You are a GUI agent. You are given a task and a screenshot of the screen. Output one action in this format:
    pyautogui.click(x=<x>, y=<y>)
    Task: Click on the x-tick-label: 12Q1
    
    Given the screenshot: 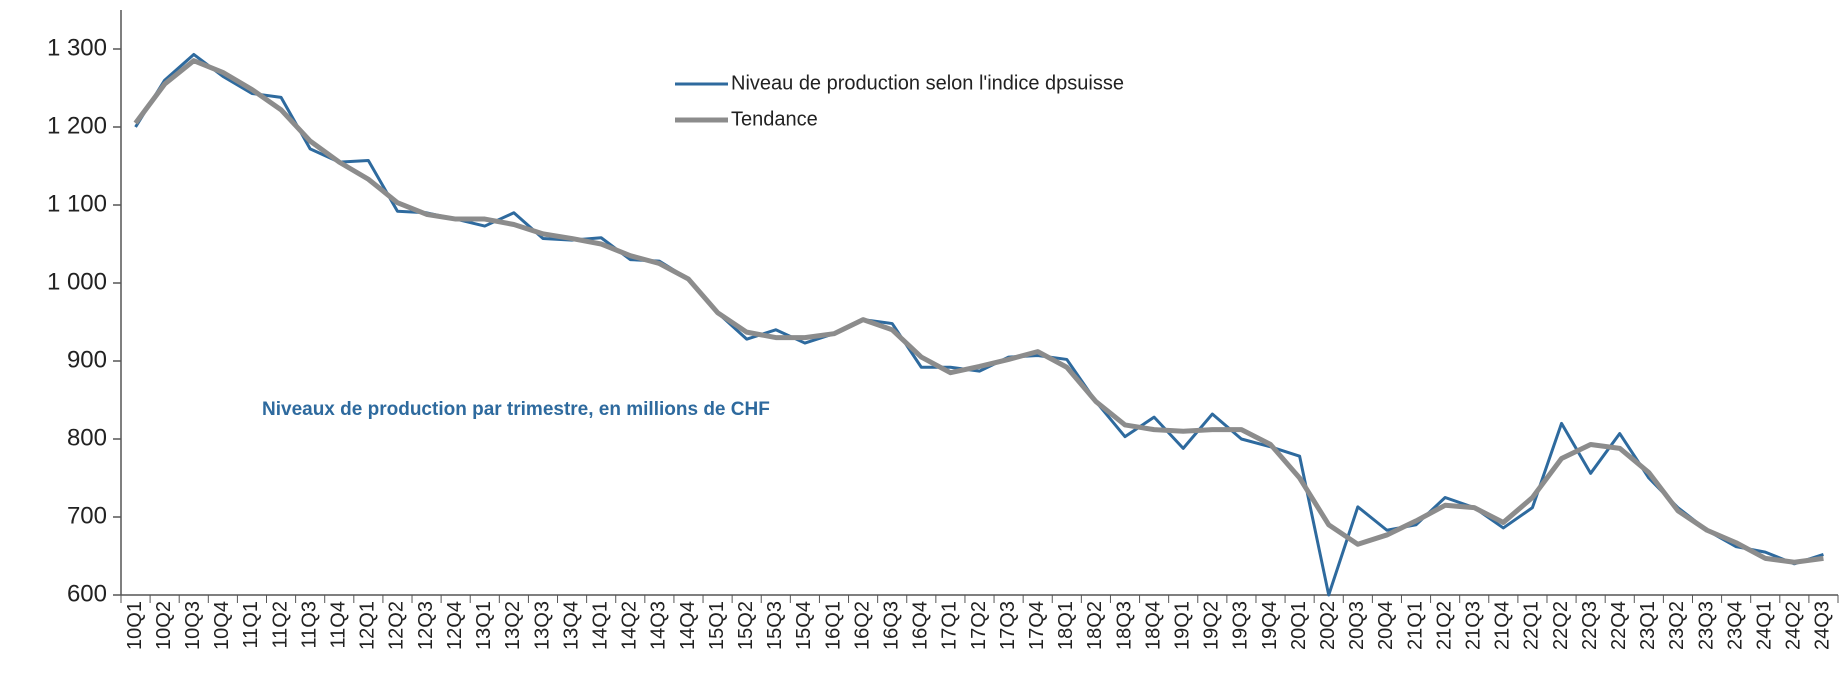 What is the action you would take?
    pyautogui.click(x=368, y=625)
    